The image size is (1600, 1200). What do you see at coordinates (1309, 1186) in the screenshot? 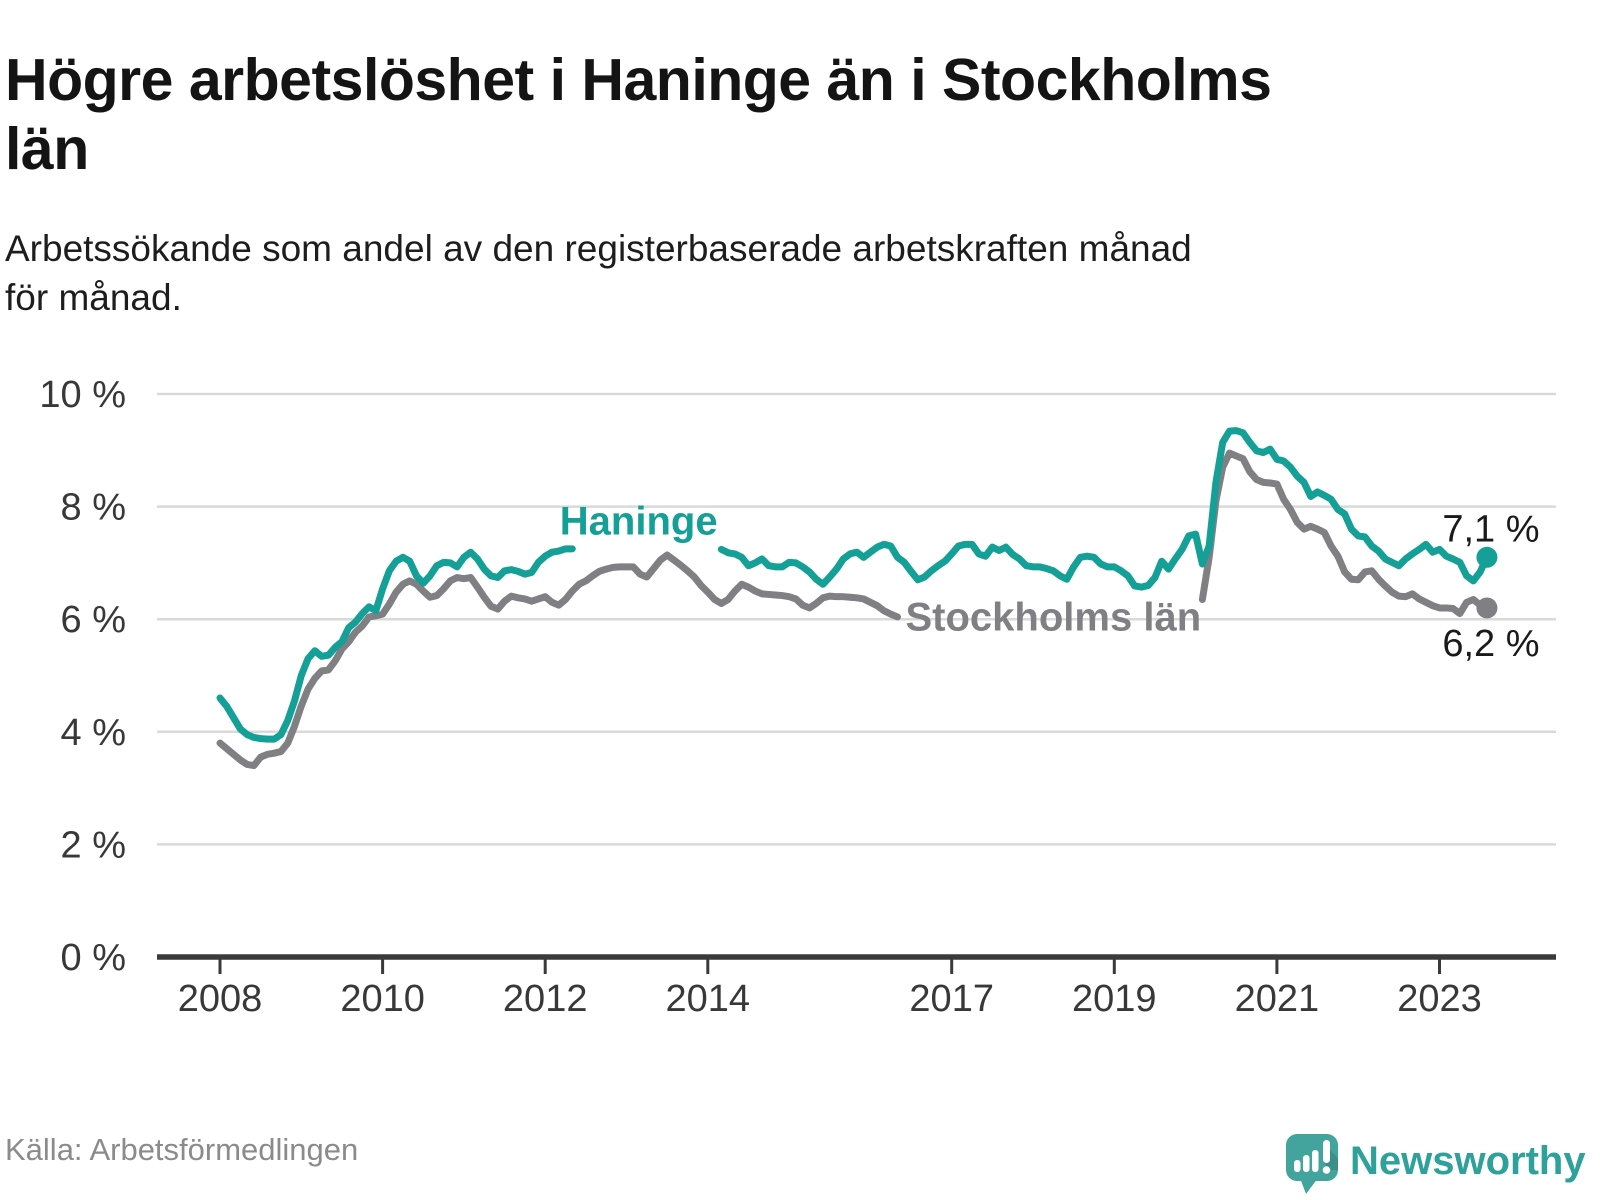
I see `speech-bubble-tail` at bounding box center [1309, 1186].